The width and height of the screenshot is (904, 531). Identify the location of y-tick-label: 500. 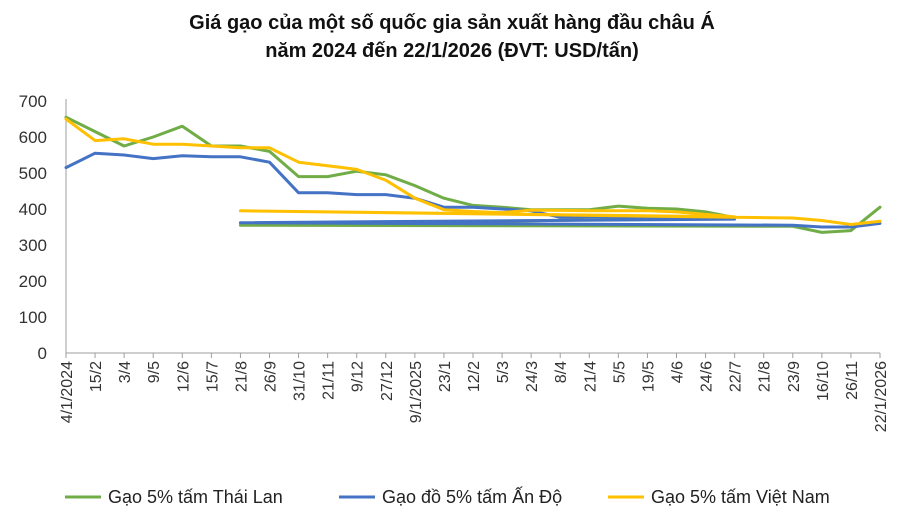
(33, 173).